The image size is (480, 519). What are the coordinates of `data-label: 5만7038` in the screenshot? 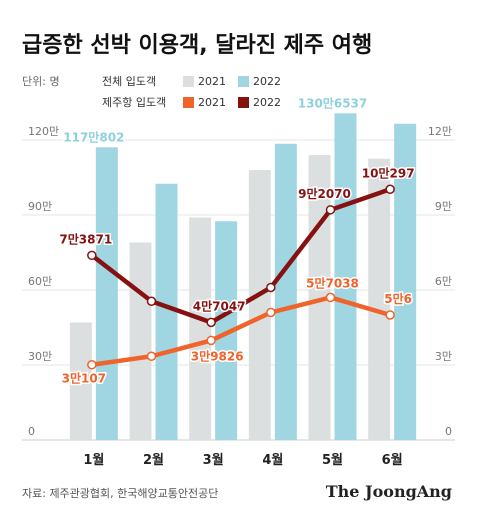 It's located at (332, 282).